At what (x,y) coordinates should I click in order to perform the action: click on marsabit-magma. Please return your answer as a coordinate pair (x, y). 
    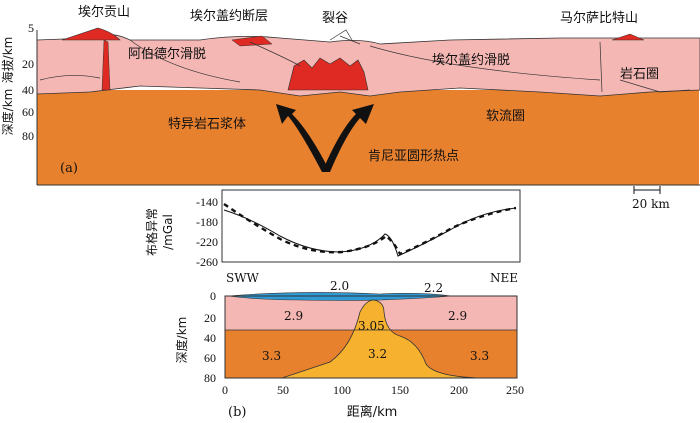
    Looking at the image, I should click on (628, 37).